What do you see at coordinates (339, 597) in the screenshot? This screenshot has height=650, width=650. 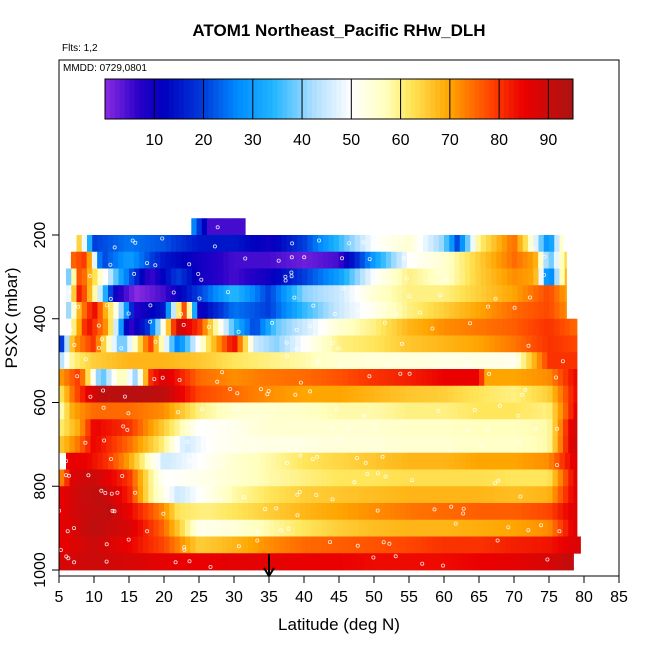 I see `x-tick-label: 45` at bounding box center [339, 597].